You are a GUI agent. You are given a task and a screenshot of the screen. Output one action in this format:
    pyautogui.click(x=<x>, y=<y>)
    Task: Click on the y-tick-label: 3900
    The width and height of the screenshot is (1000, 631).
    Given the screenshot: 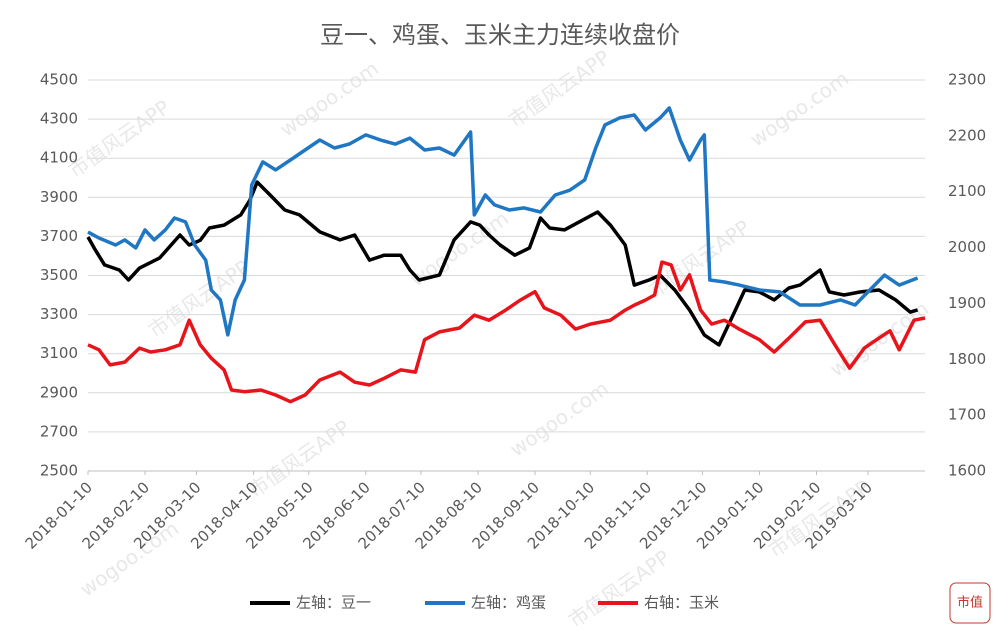 What is the action you would take?
    pyautogui.click(x=59, y=197)
    